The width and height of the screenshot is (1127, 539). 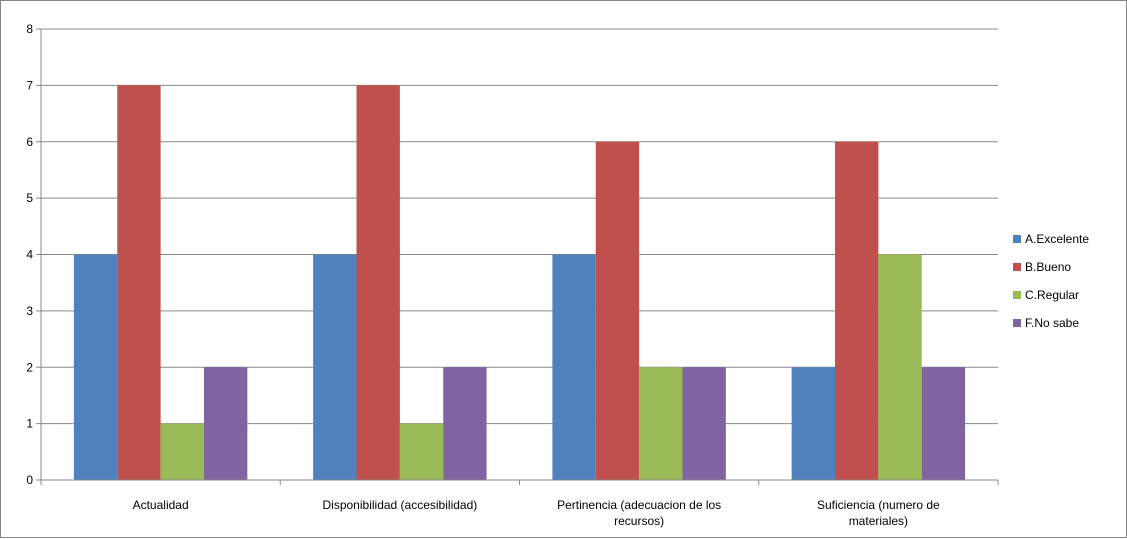 I want to click on y-tick-label: 4, so click(x=29, y=255).